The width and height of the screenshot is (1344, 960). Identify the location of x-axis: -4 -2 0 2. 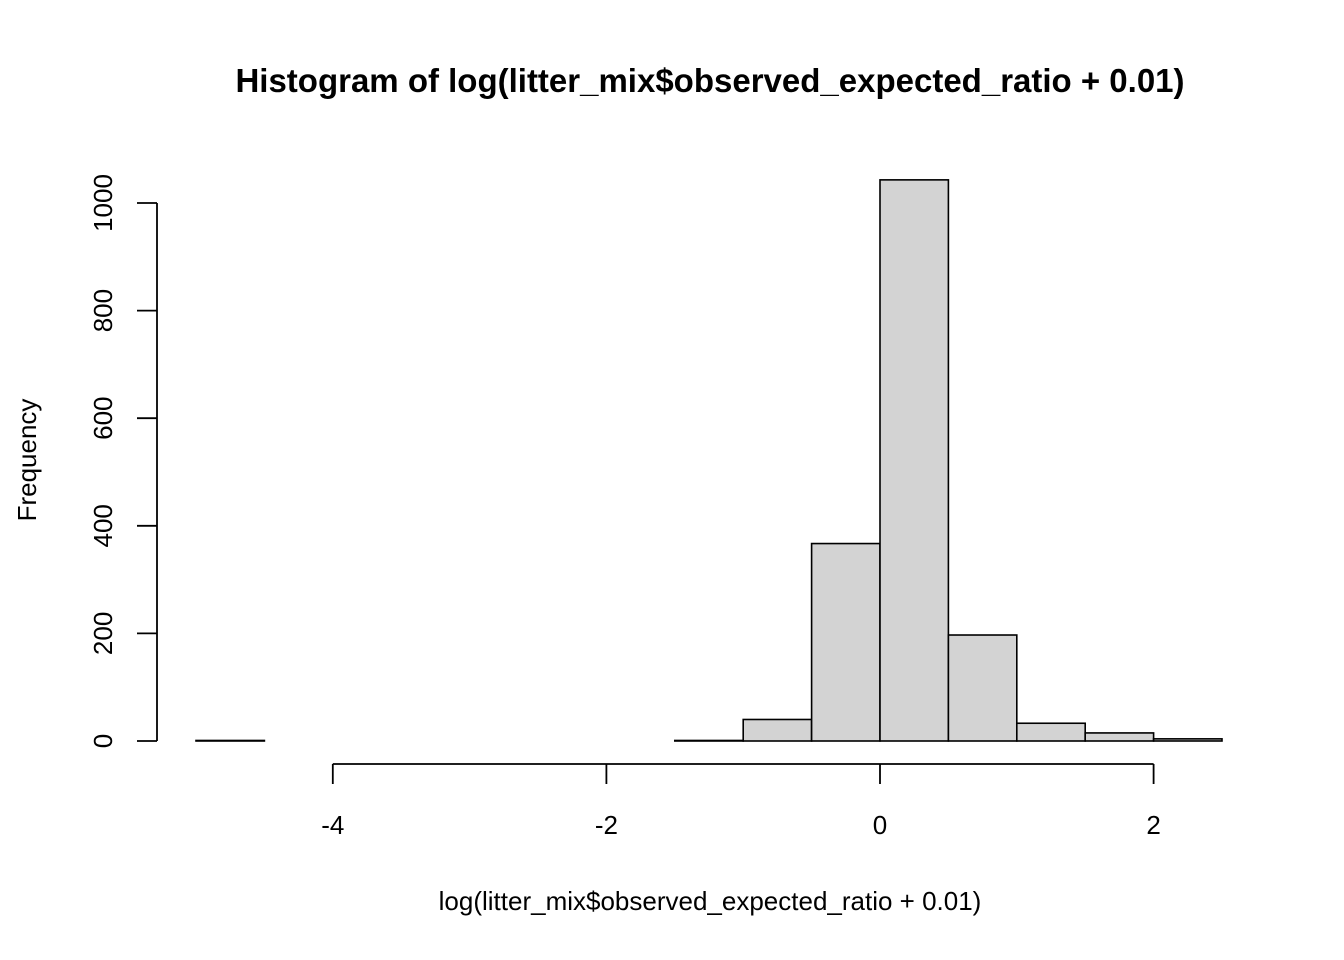
(741, 801).